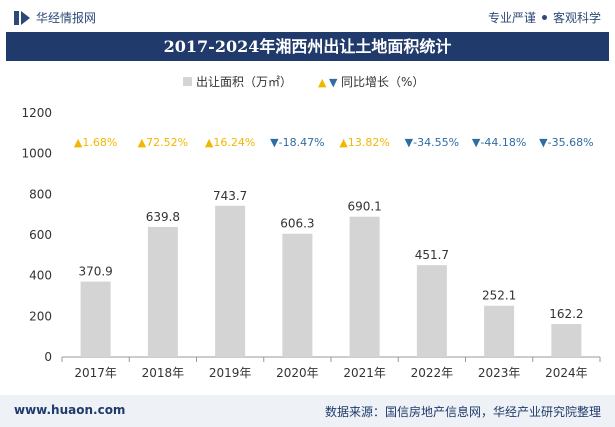 This screenshot has height=427, width=615. I want to click on growth-rate-label: ▲16.24%, so click(230, 142).